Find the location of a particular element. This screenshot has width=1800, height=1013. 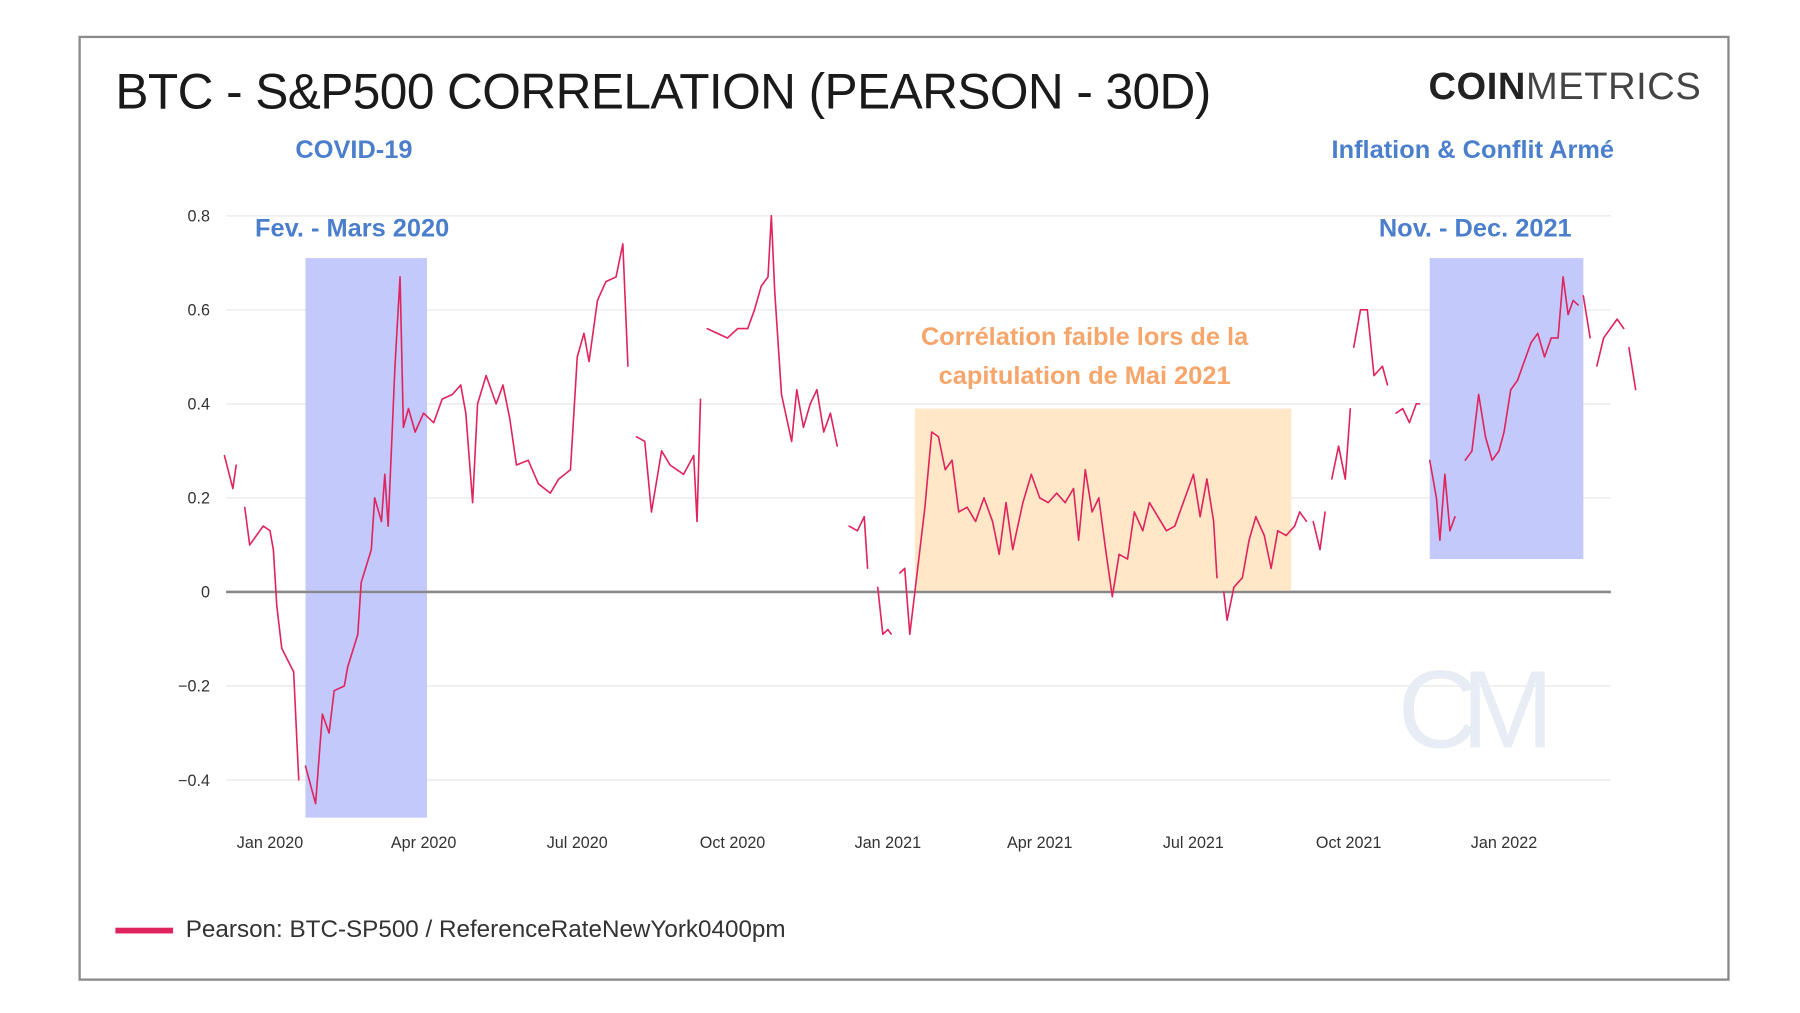

x-tick-label: Jan 2021 is located at coordinates (888, 843).